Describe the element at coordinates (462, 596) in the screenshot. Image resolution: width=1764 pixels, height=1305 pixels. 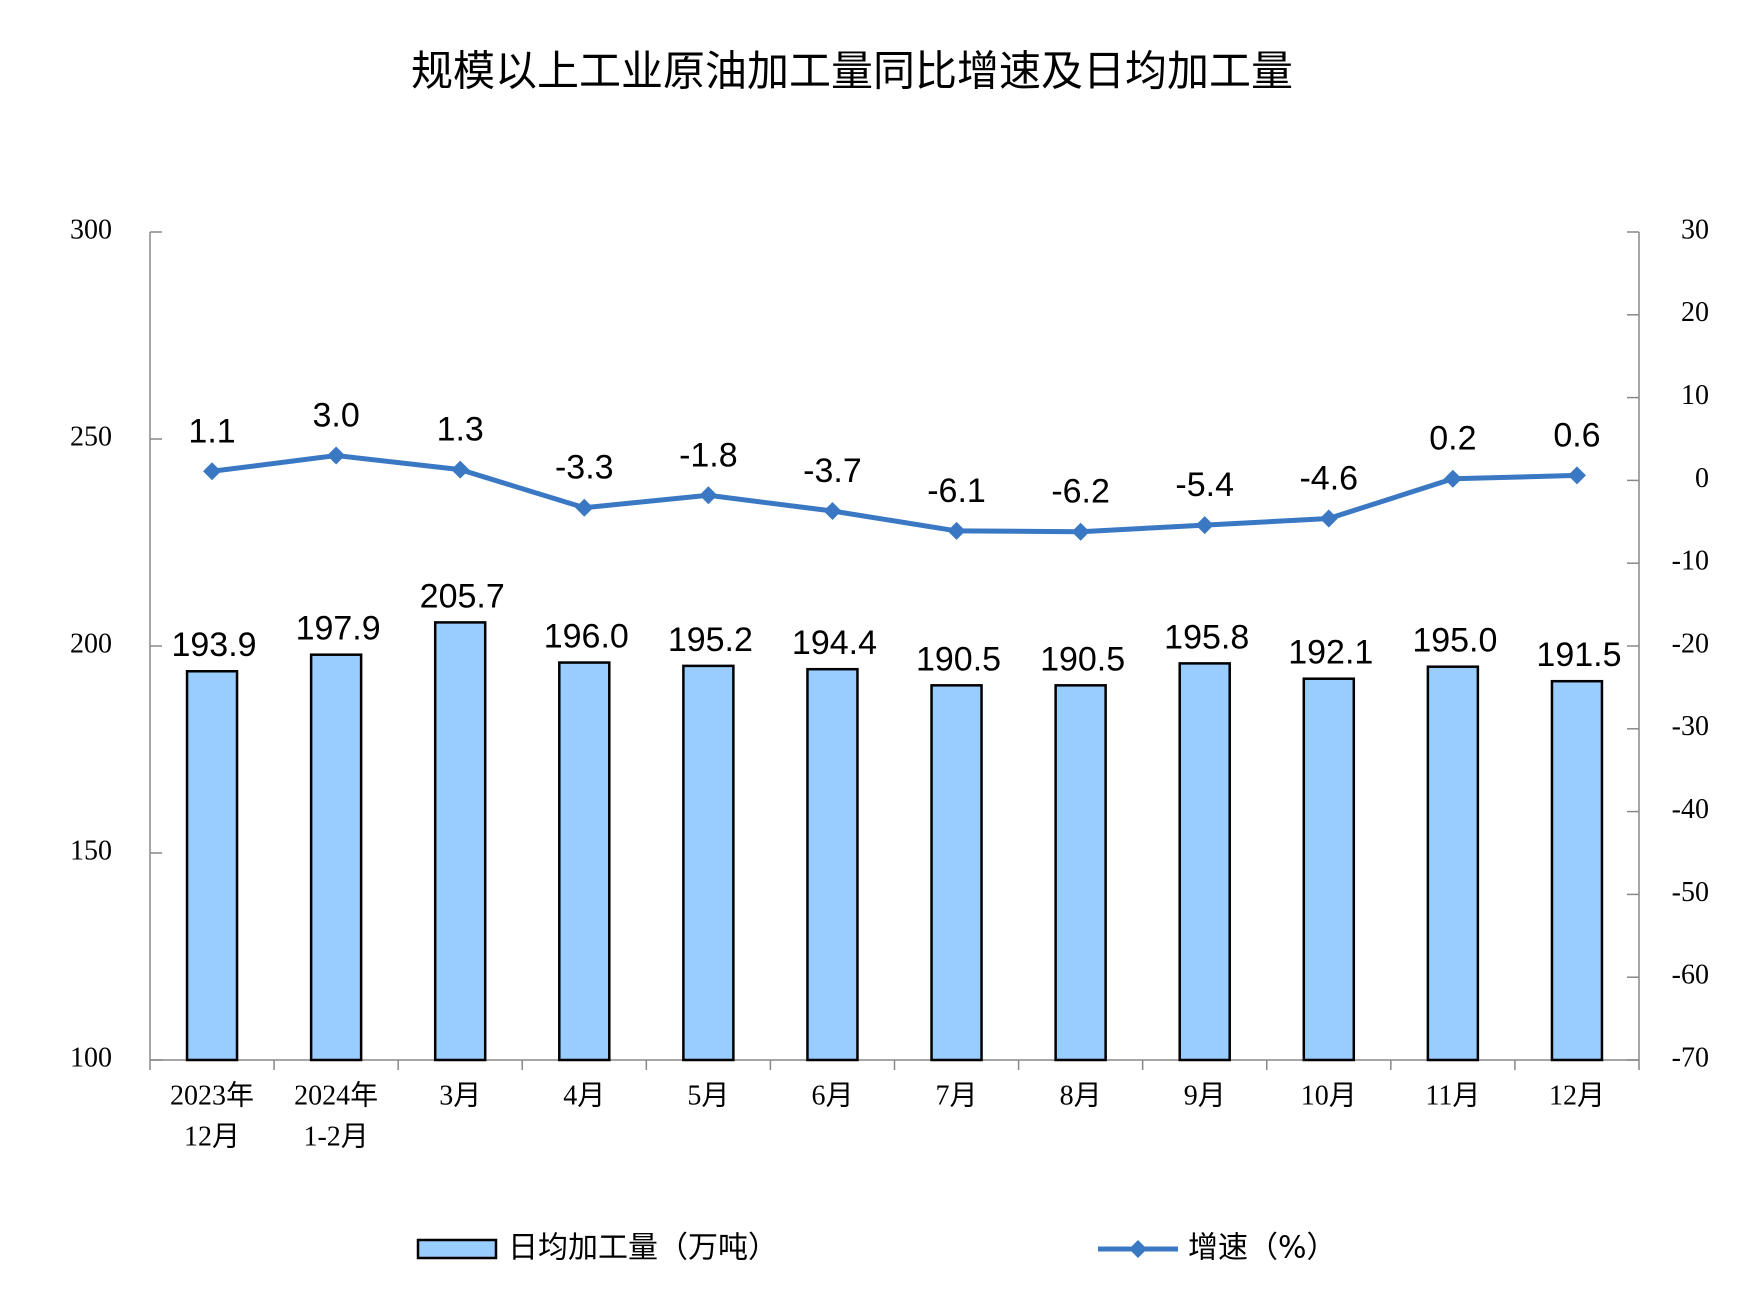
I see `bar-value-label: 205.7` at that location.